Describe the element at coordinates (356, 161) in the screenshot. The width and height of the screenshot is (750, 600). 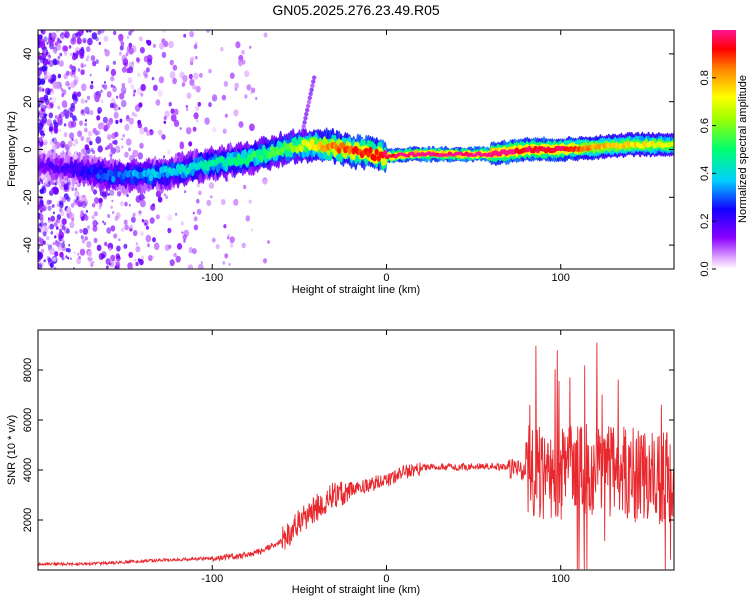
I see `spectrogram-ridge` at that location.